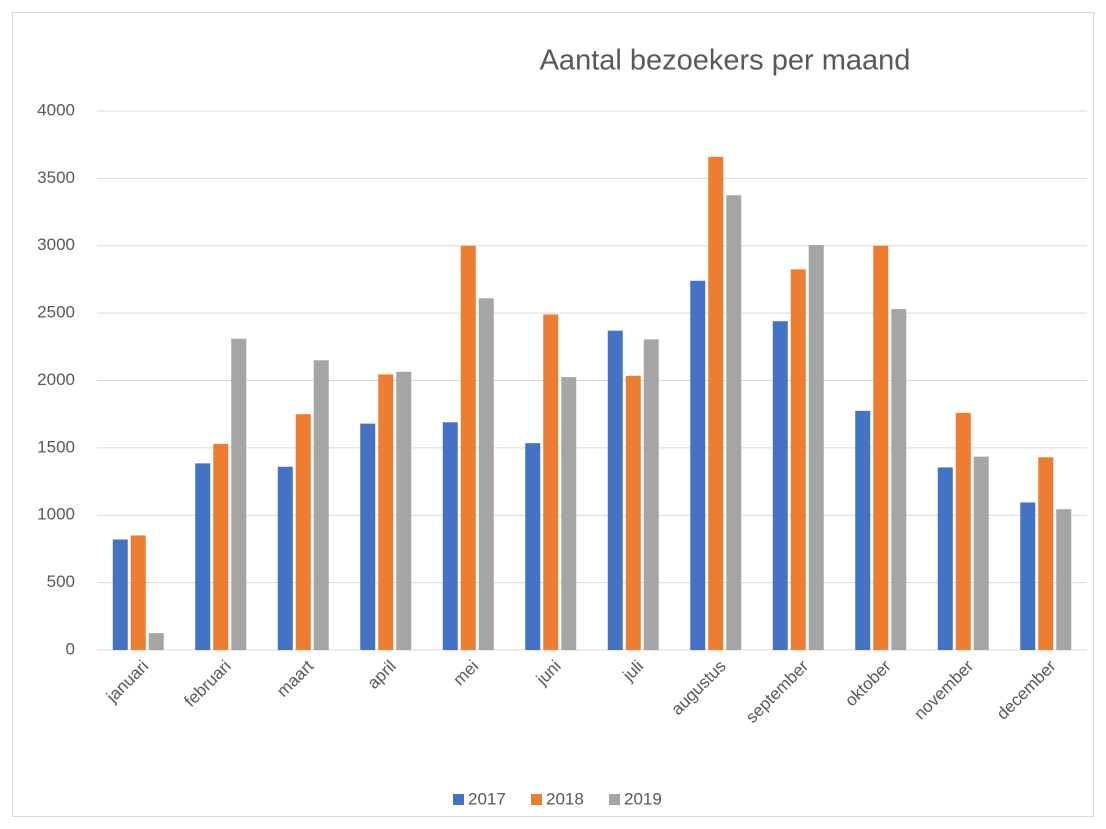 The width and height of the screenshot is (1106, 829). What do you see at coordinates (56, 514) in the screenshot?
I see `y-tick-label: 1000` at bounding box center [56, 514].